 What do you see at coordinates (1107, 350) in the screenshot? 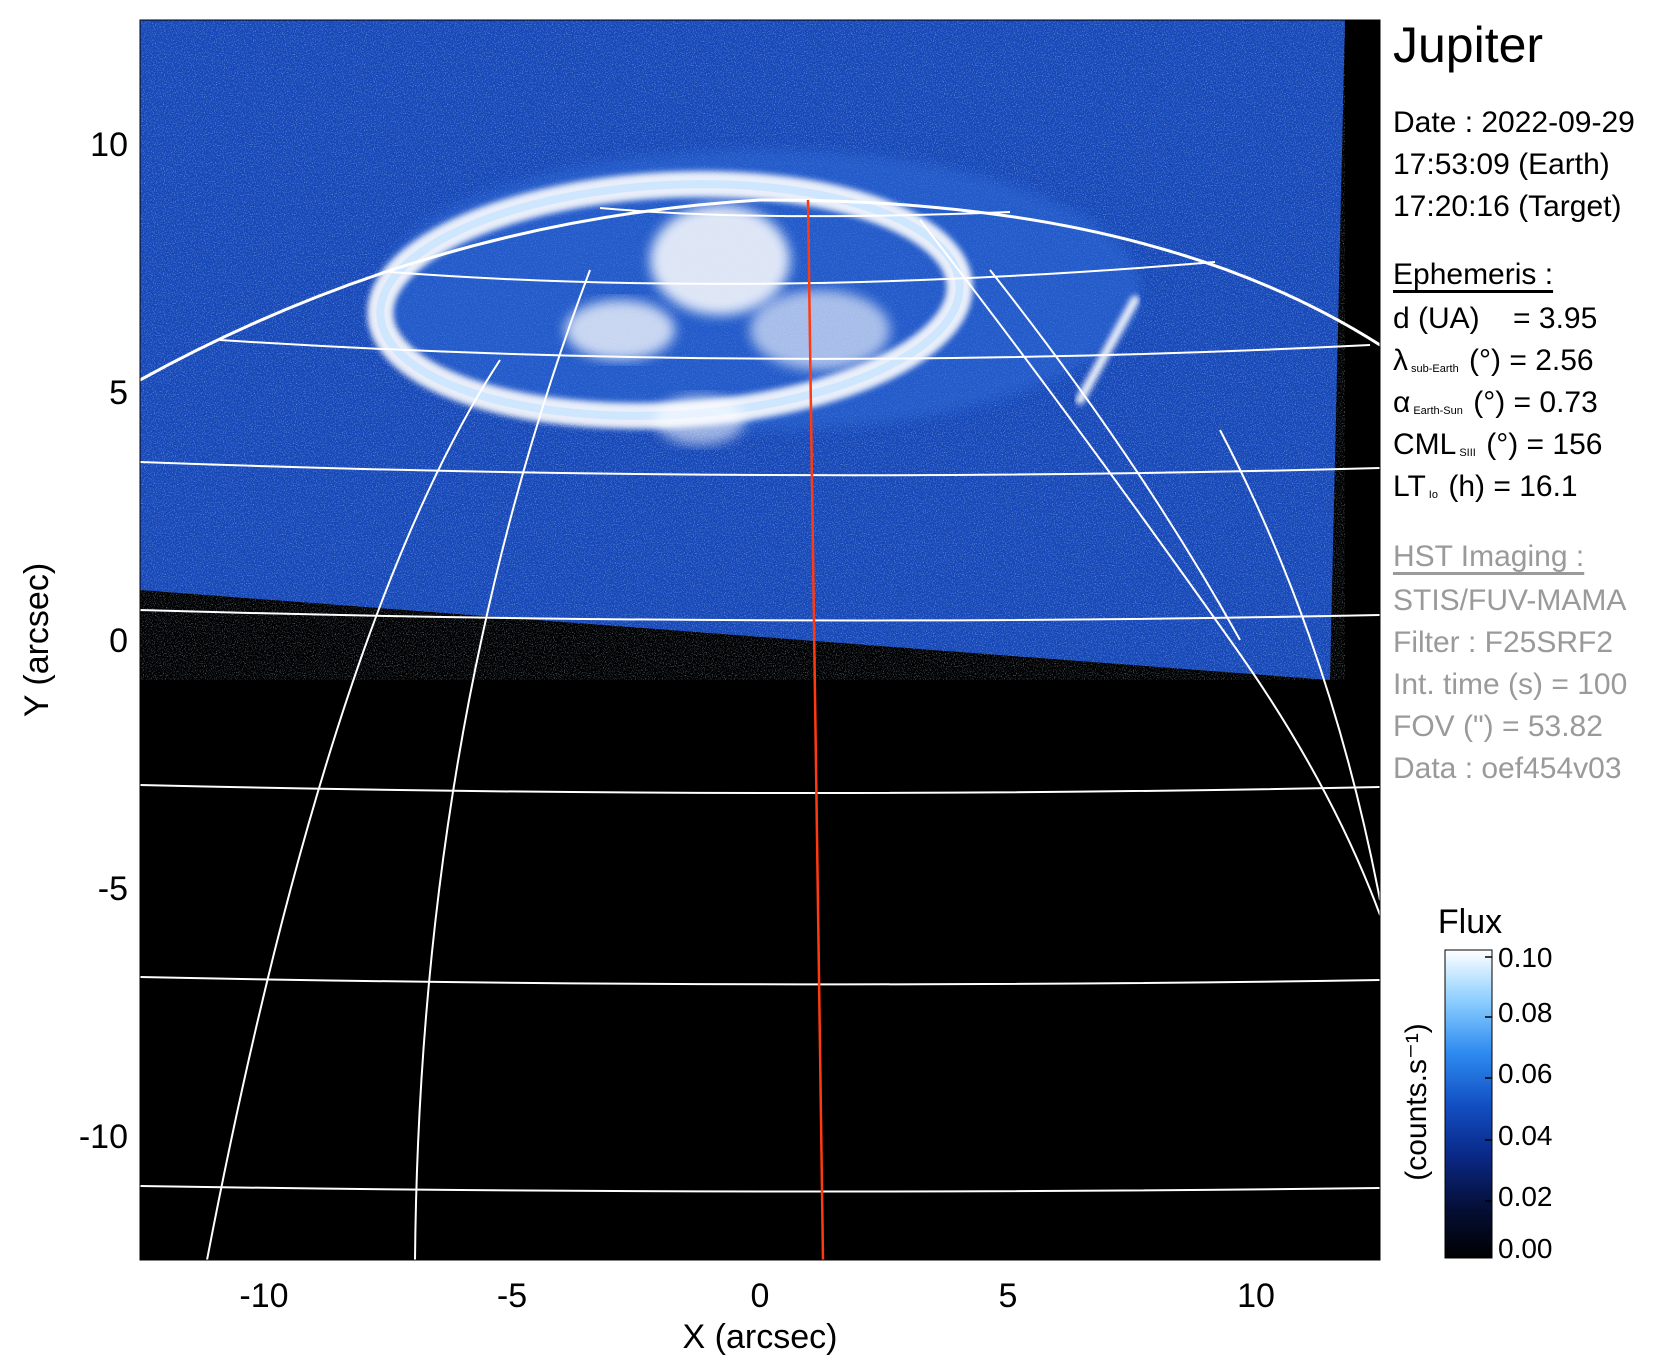
I see `io-footprint` at bounding box center [1107, 350].